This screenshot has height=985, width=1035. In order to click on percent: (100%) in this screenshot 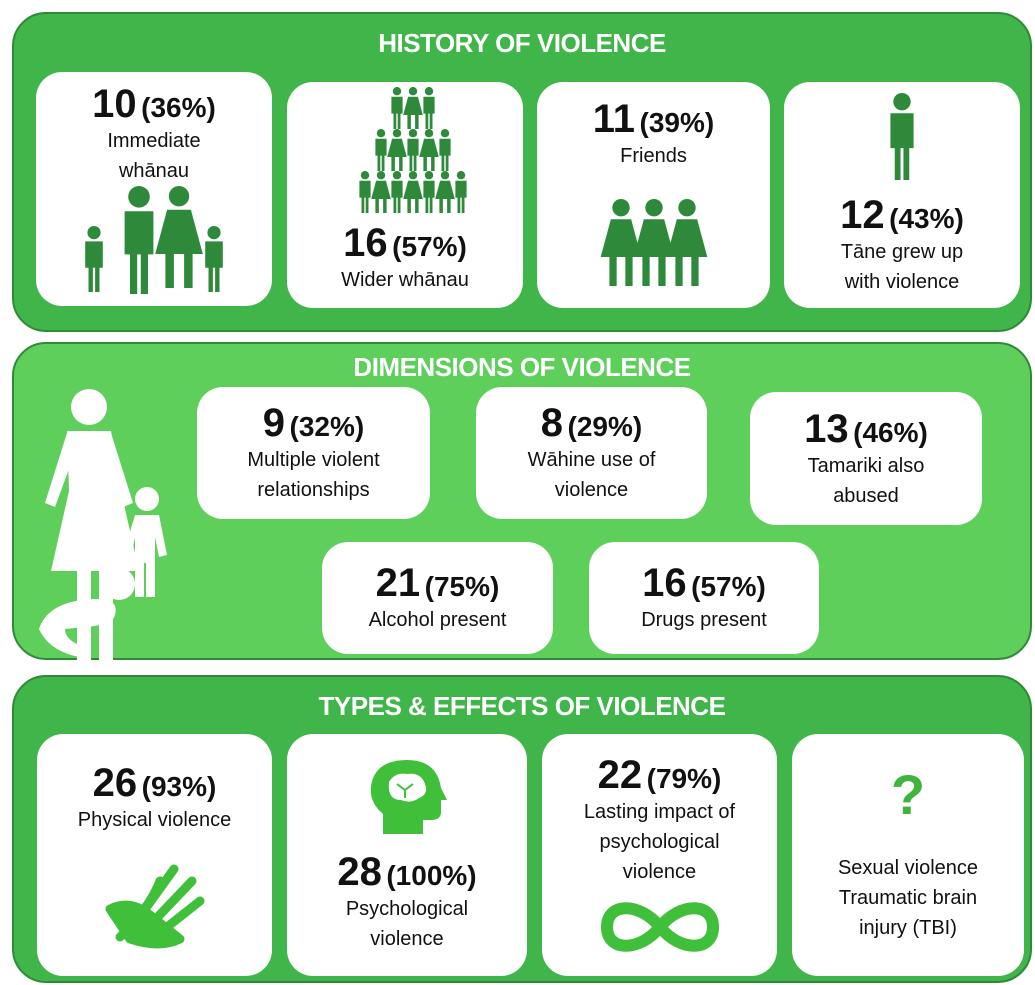, I will do `click(431, 875)`.